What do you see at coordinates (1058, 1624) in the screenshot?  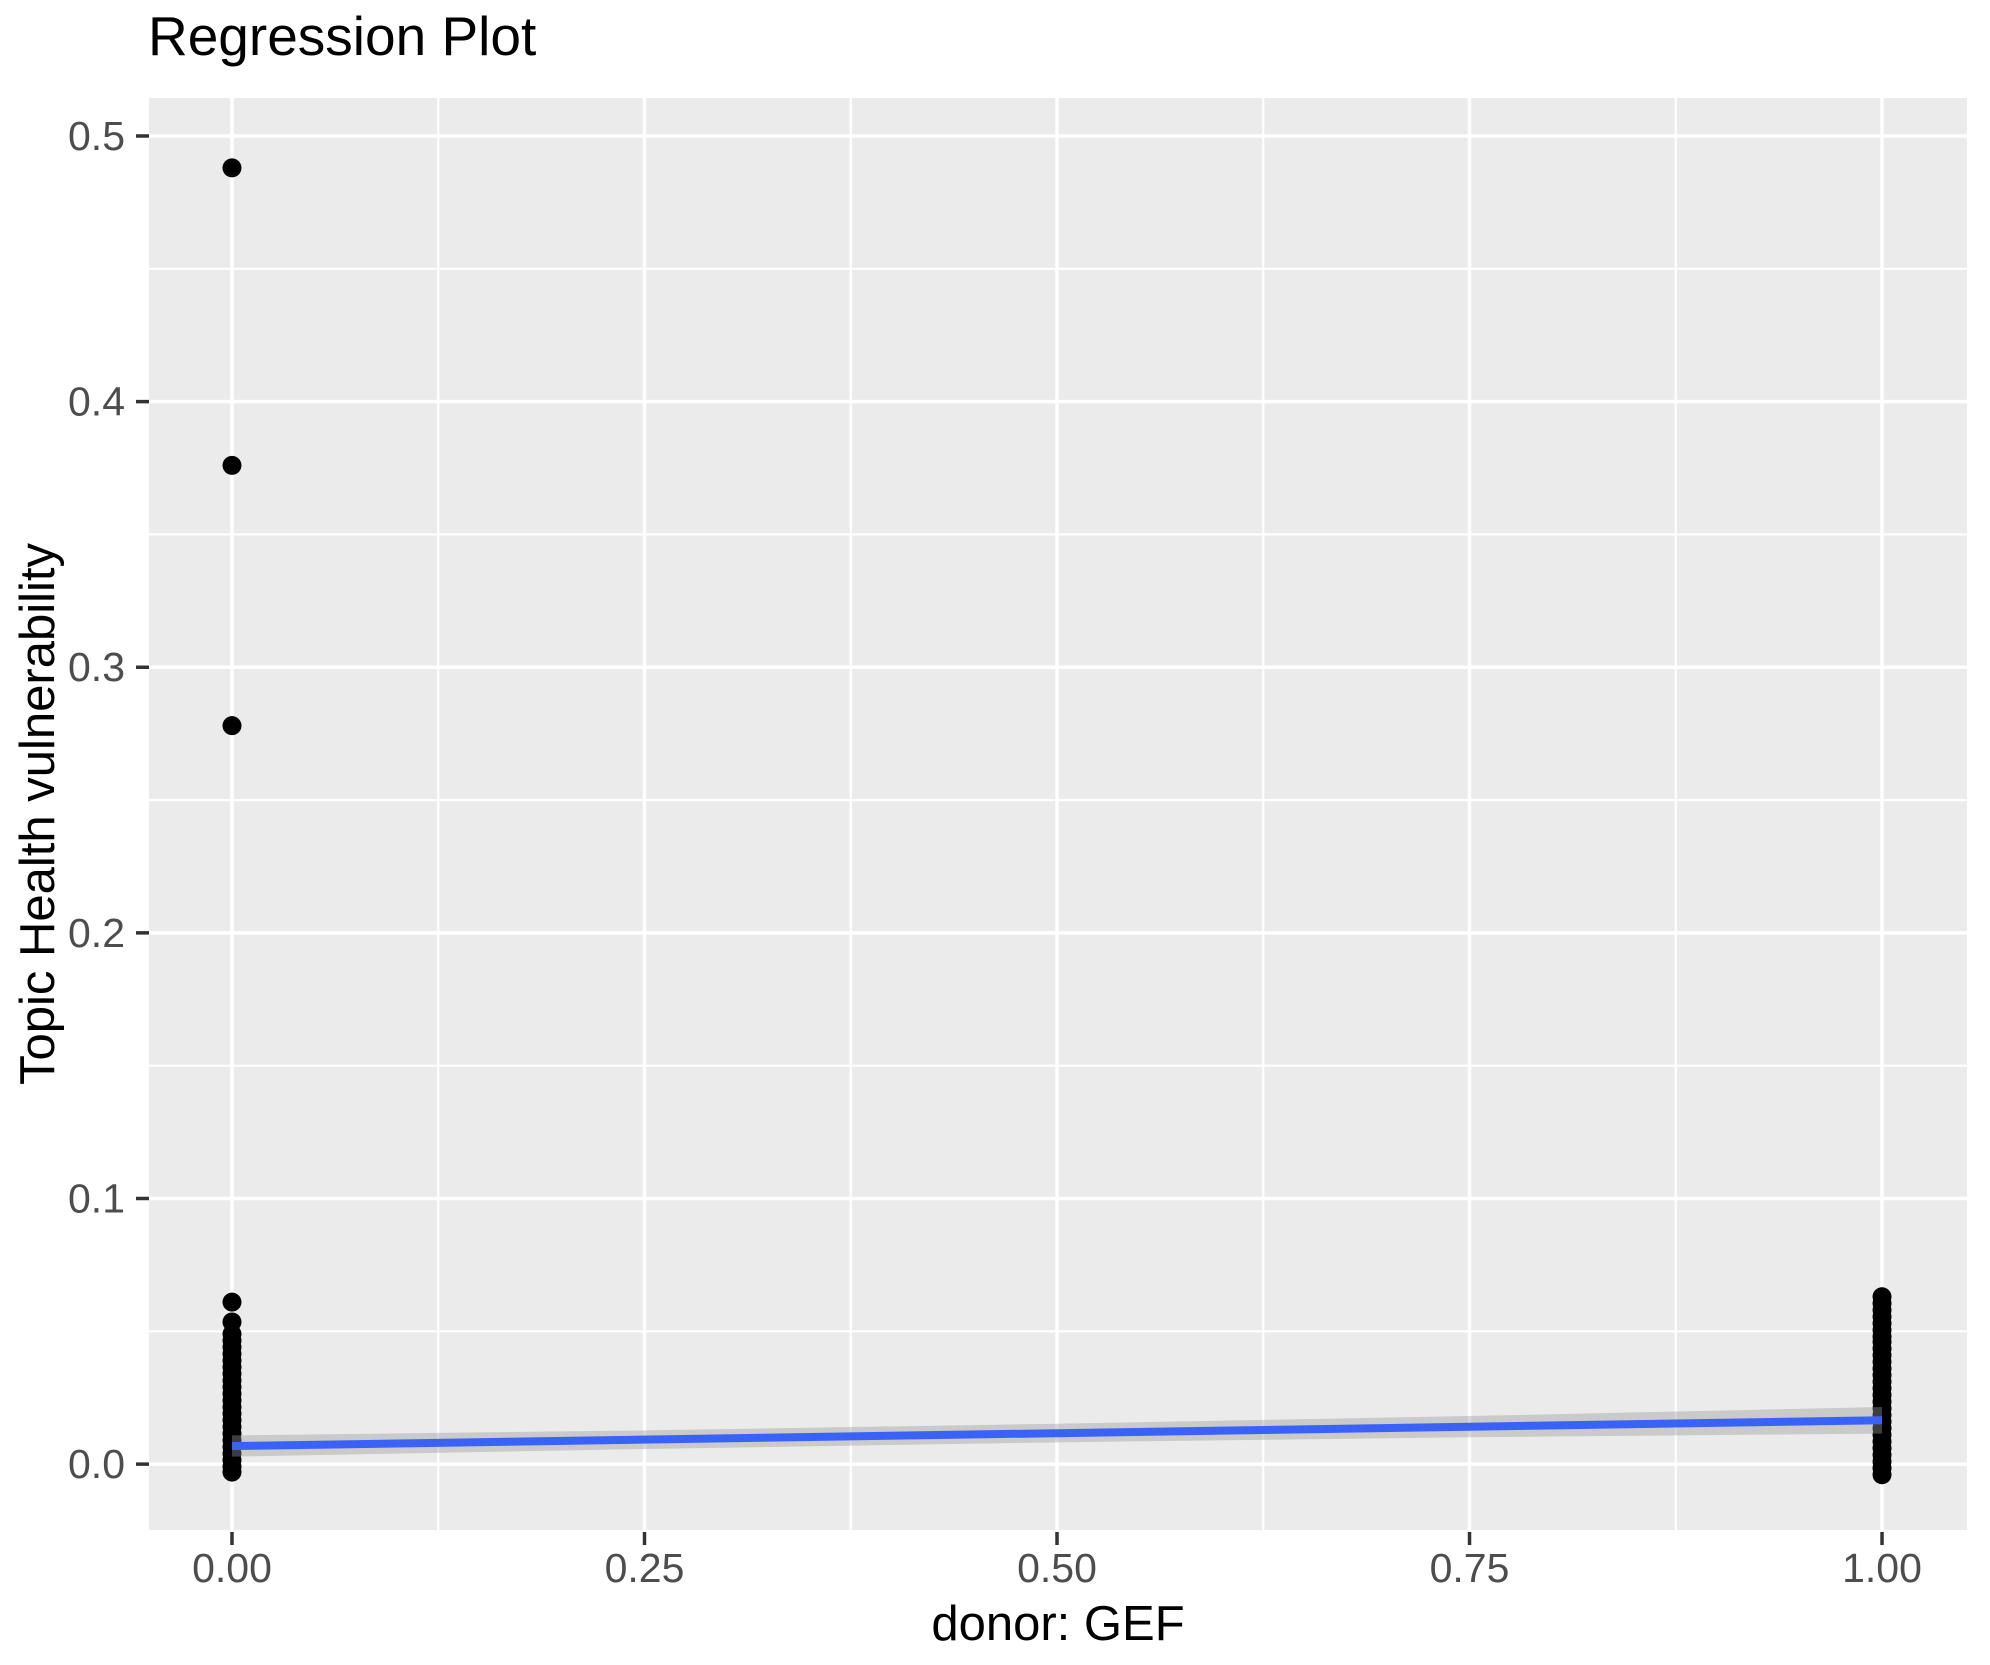 I see `x-axis-title: donor: GEF` at bounding box center [1058, 1624].